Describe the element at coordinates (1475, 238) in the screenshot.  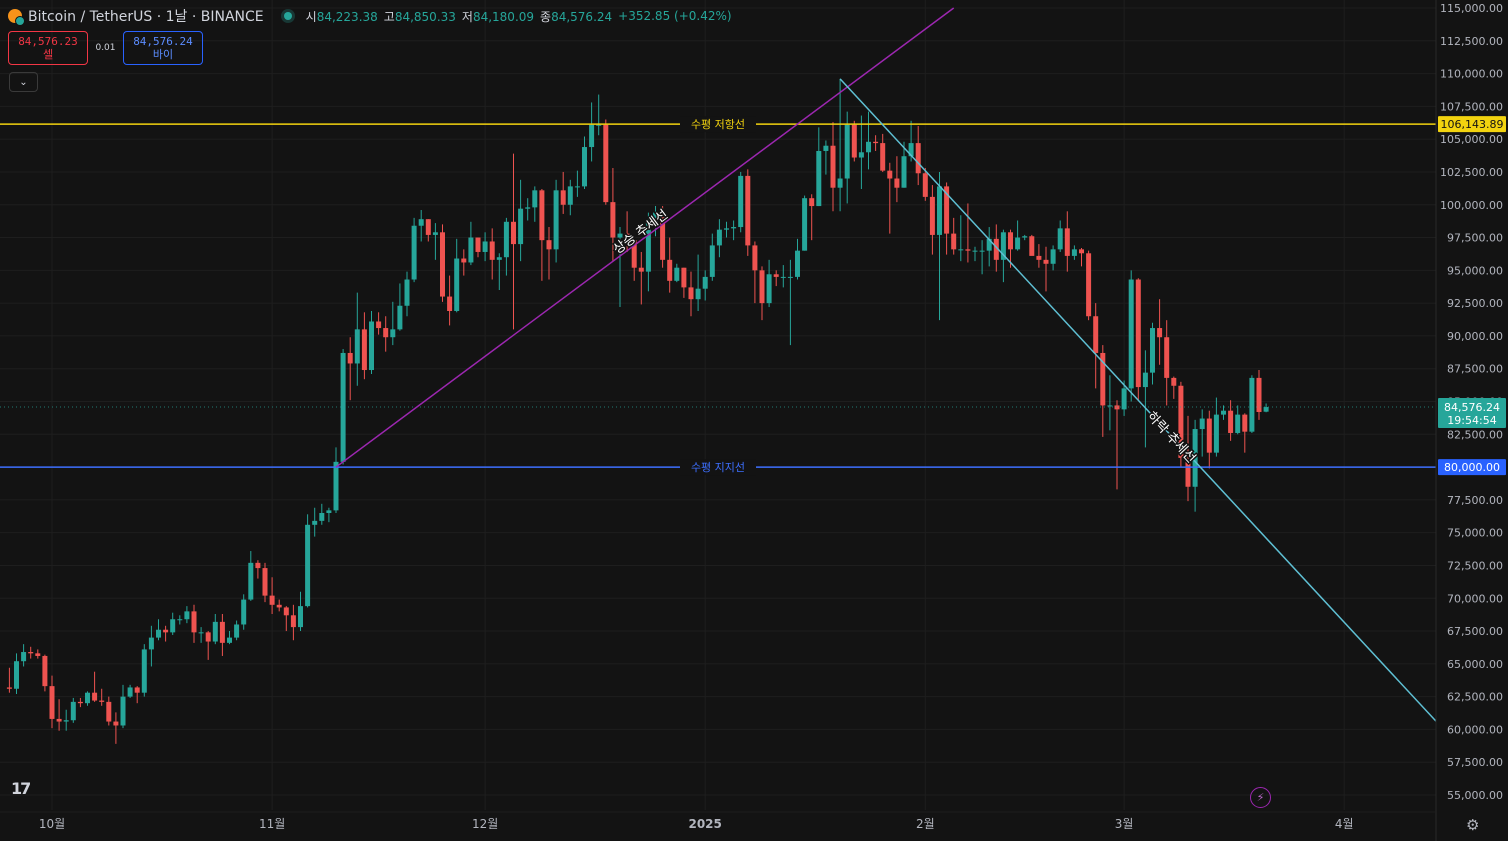
I see `price-tick-label: 97,500.00` at that location.